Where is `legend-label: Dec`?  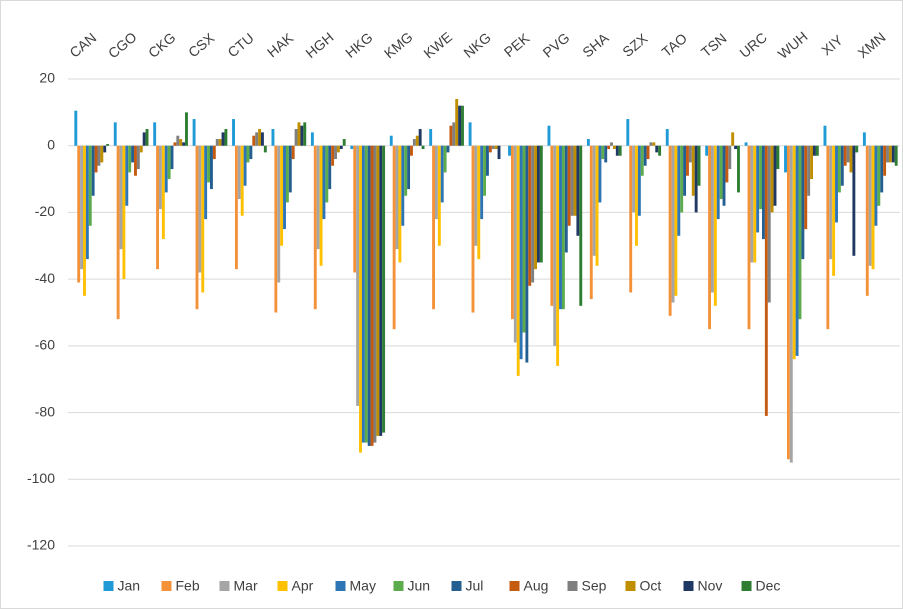
legend-label: Dec is located at coordinates (768, 586).